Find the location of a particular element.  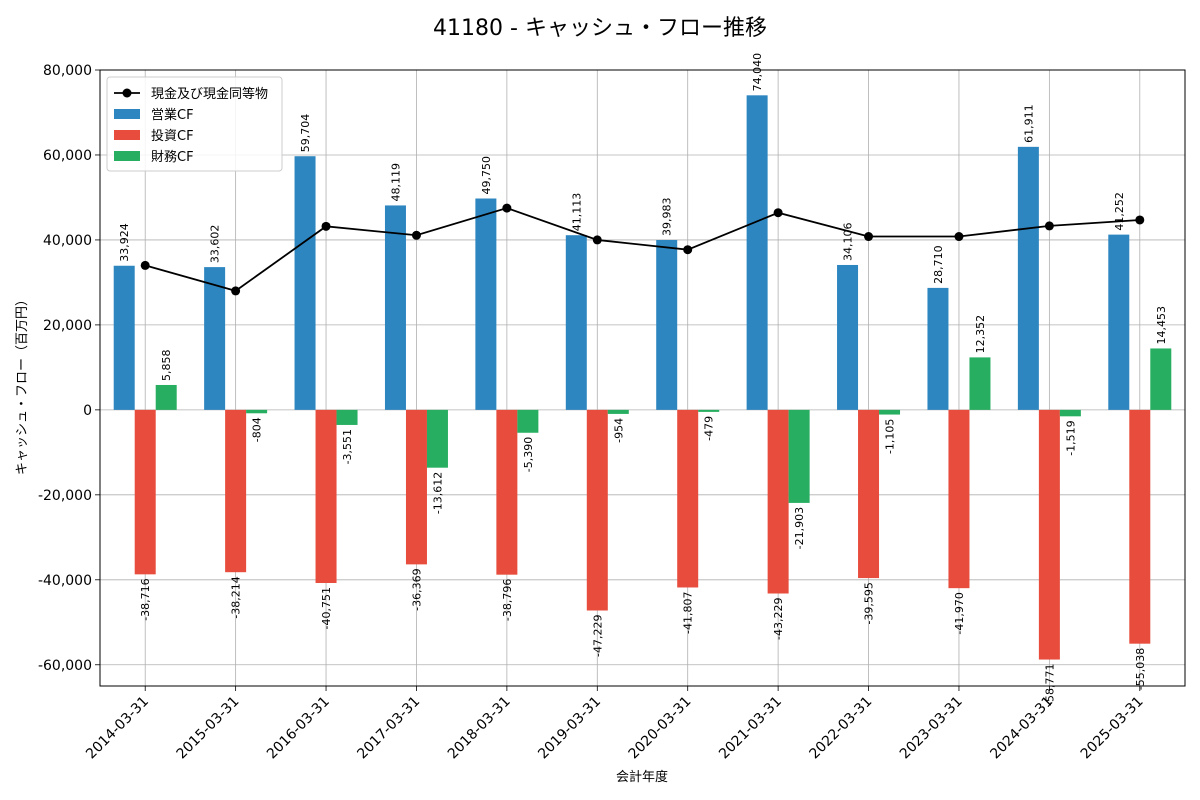

data-label: -804 is located at coordinates (257, 429).